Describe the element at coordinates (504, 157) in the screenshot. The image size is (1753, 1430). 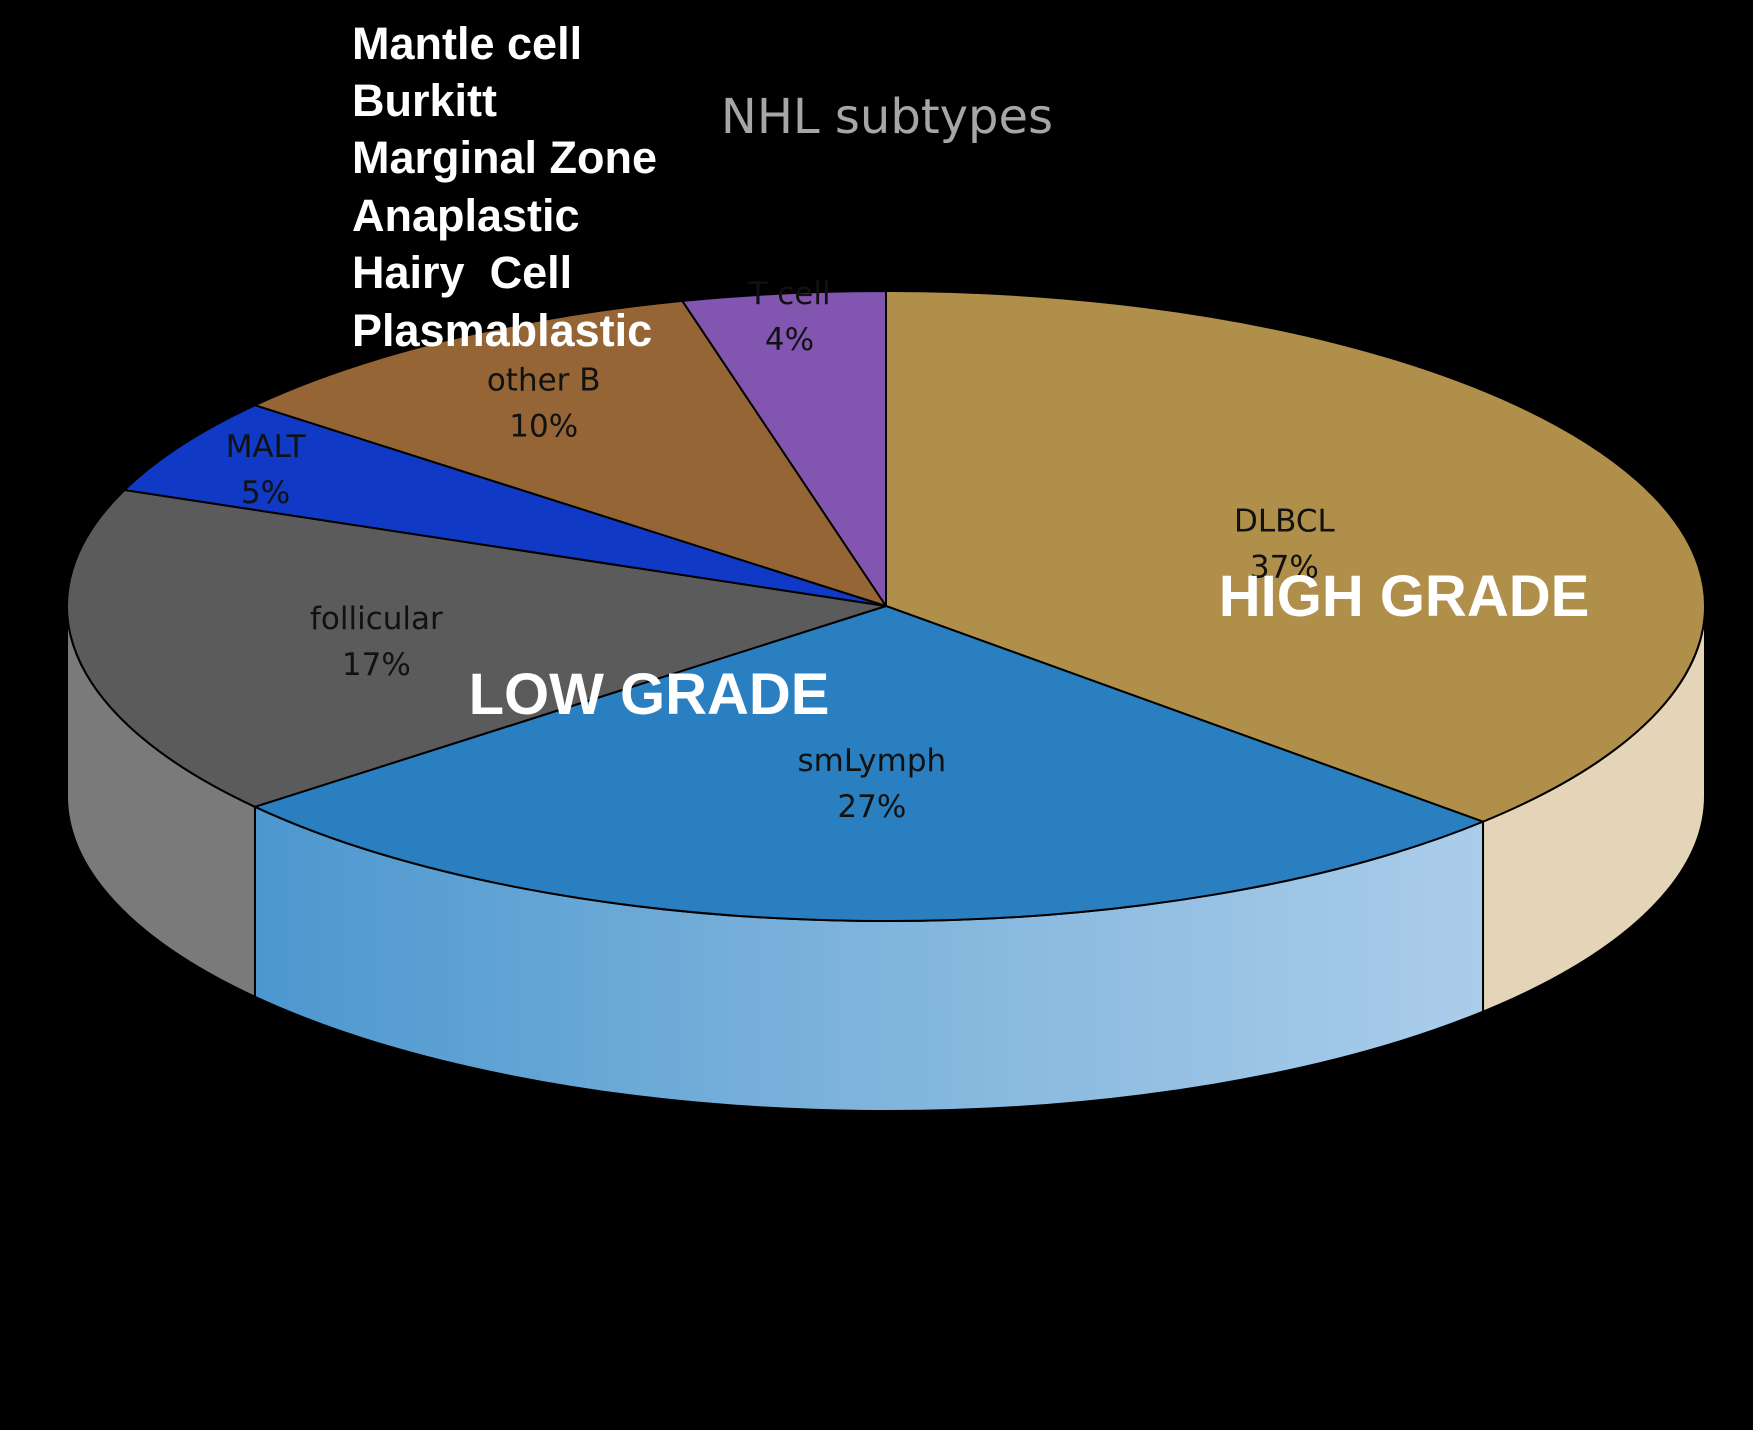
I see `subtype-marginal-zone: Marginal Zone` at that location.